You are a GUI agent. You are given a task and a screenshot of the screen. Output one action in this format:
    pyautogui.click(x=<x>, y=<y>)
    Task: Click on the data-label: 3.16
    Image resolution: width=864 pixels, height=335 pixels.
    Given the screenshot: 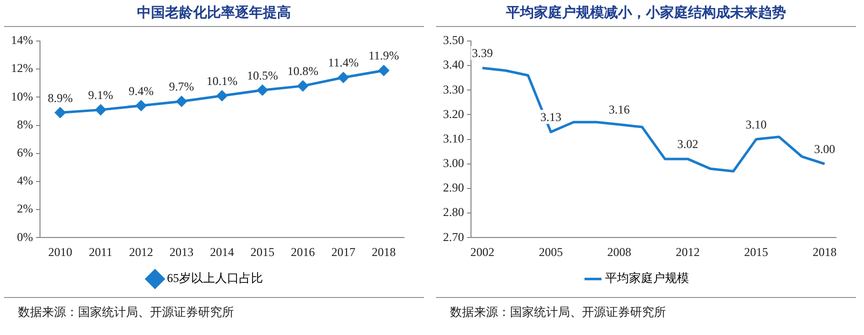 What is the action you would take?
    pyautogui.click(x=619, y=109)
    